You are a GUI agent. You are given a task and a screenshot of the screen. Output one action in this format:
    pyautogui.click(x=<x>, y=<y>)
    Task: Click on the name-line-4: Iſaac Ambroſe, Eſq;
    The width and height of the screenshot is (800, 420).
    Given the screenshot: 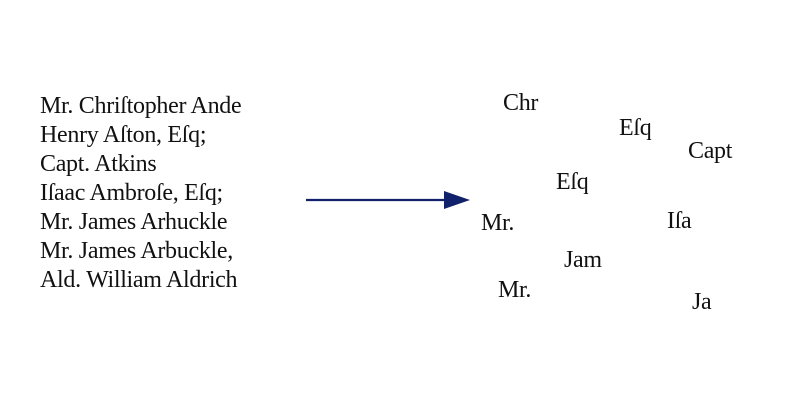 What is the action you would take?
    pyautogui.click(x=131, y=193)
    